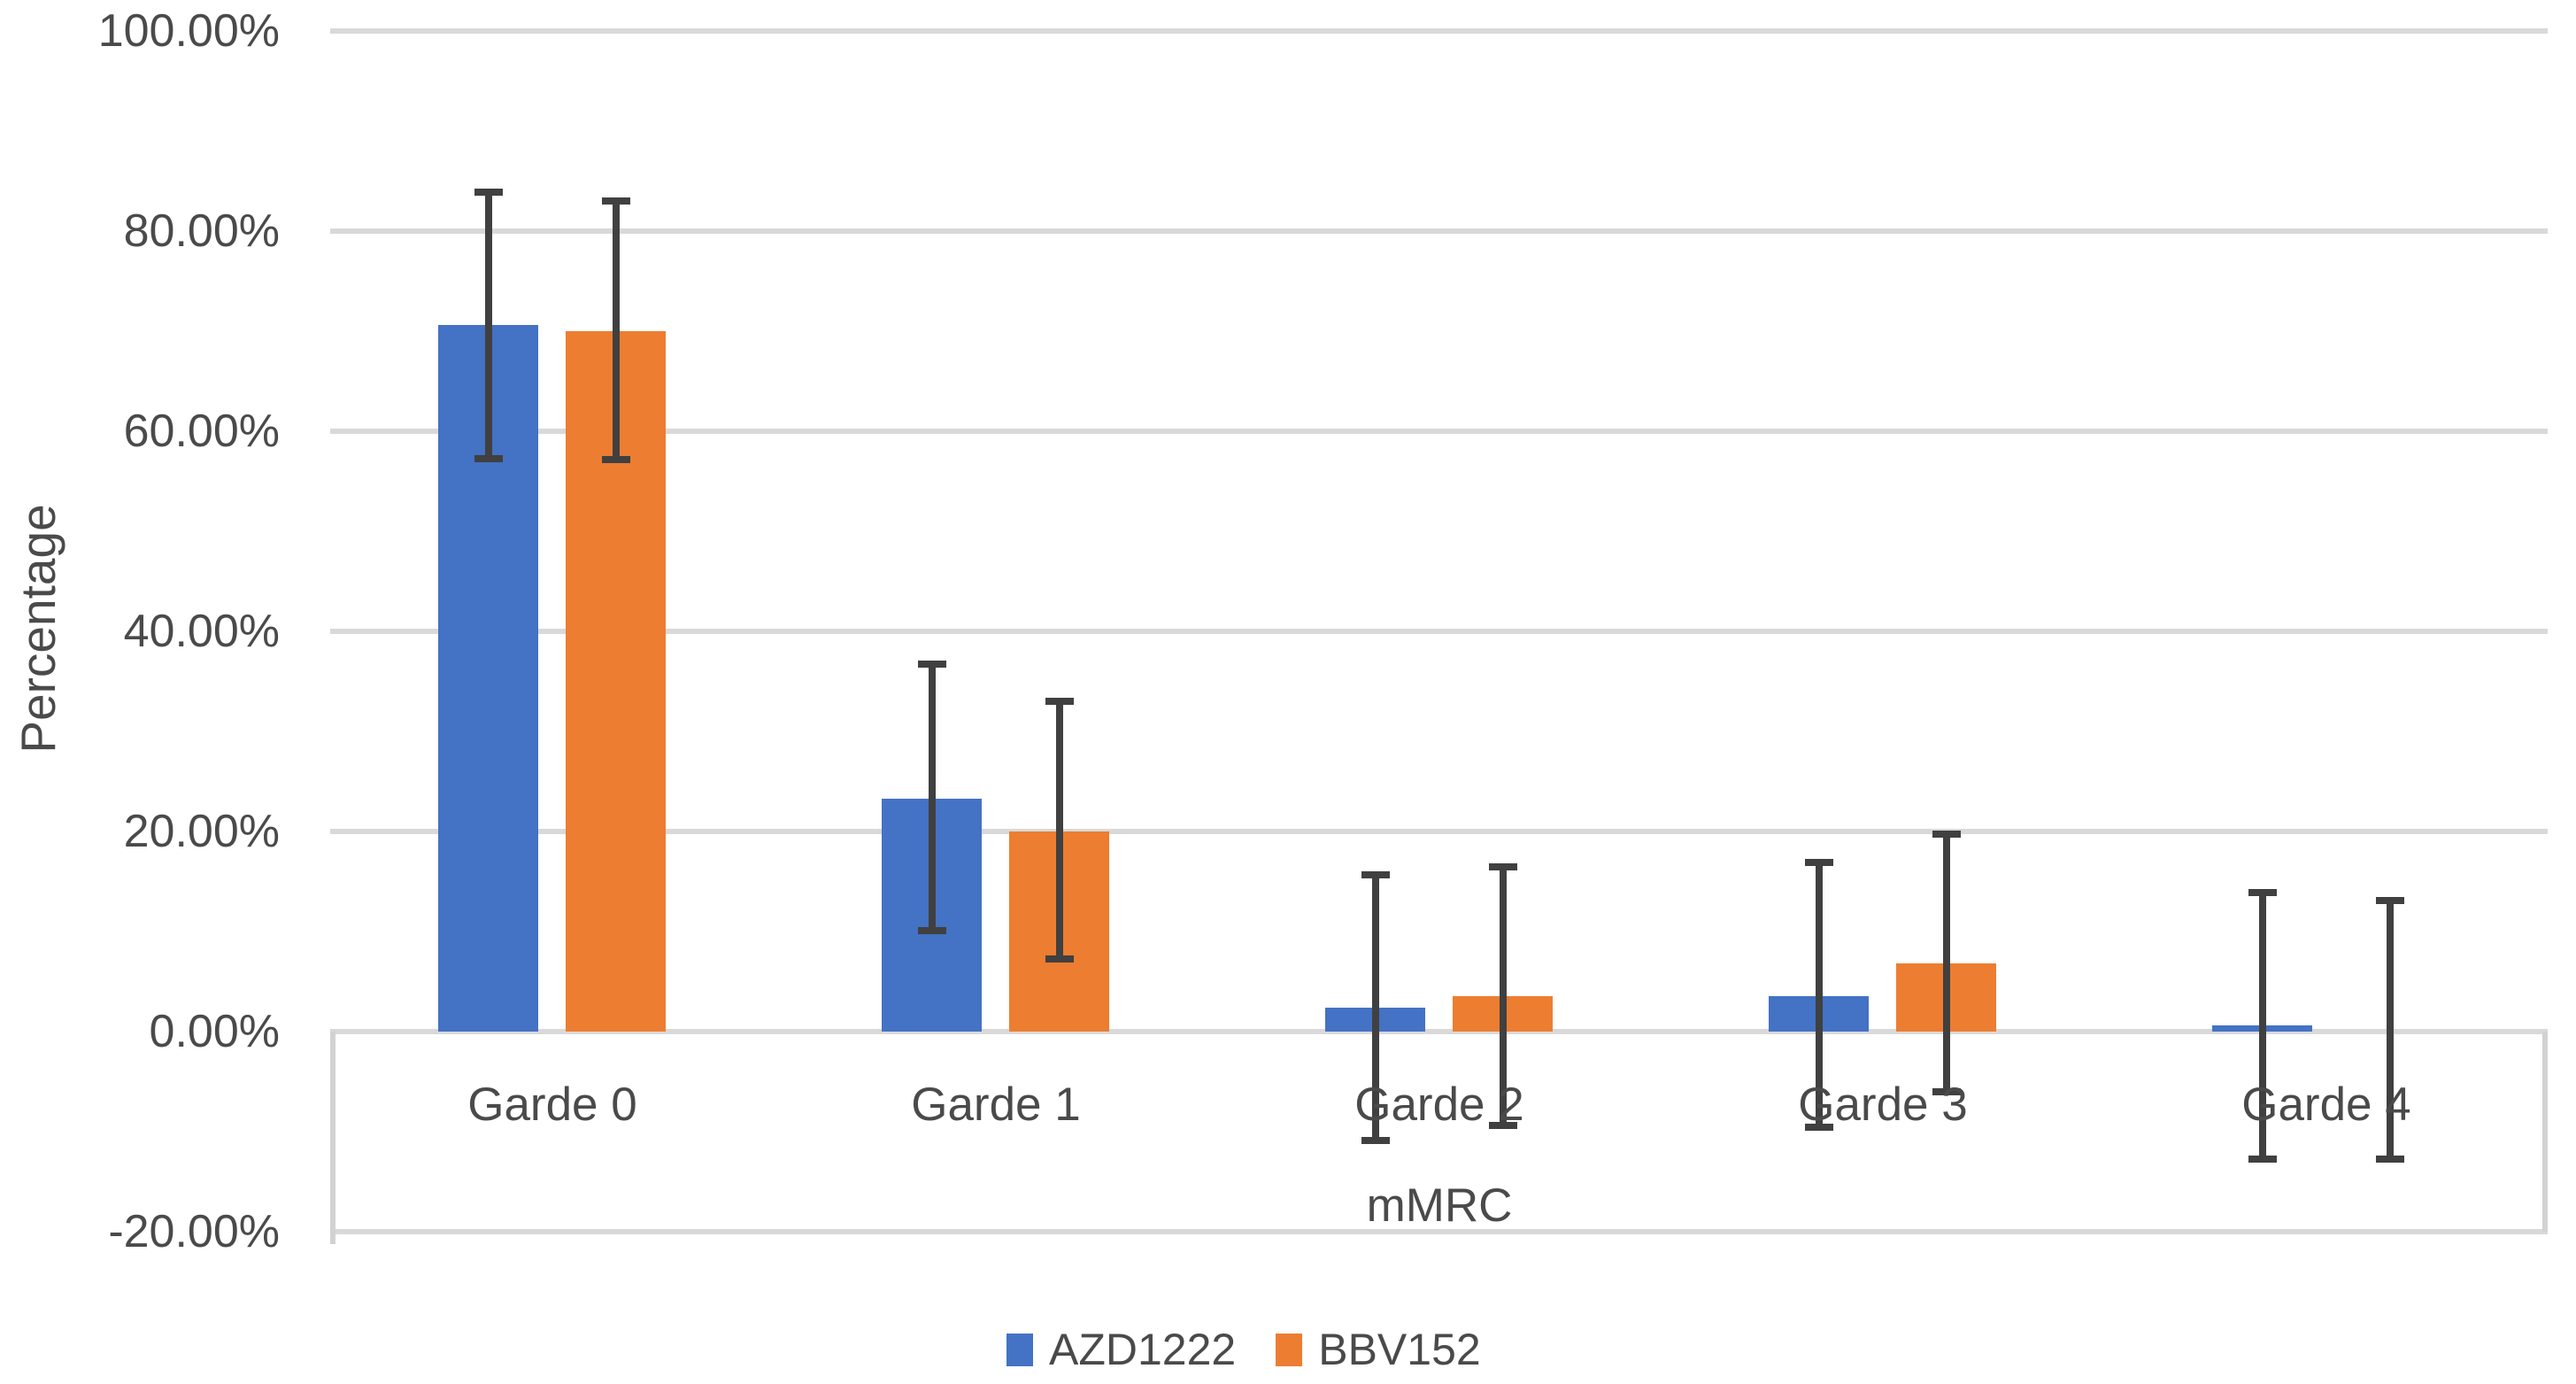  I want to click on axis-box-right-edge, so click(2545, 1132).